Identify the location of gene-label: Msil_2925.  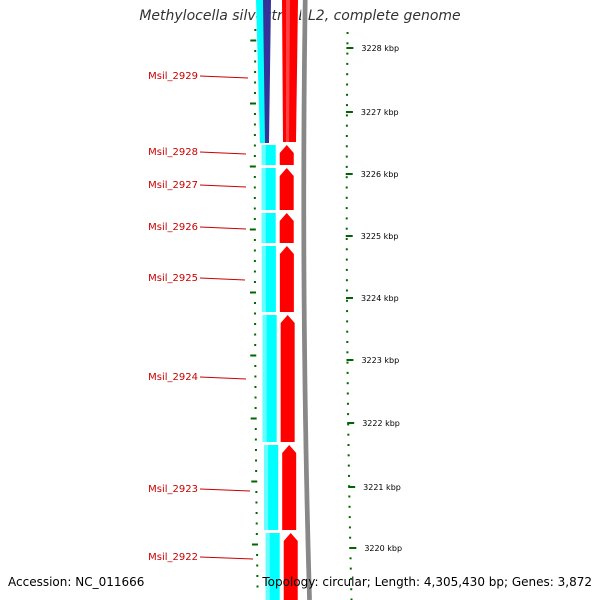
(173, 278).